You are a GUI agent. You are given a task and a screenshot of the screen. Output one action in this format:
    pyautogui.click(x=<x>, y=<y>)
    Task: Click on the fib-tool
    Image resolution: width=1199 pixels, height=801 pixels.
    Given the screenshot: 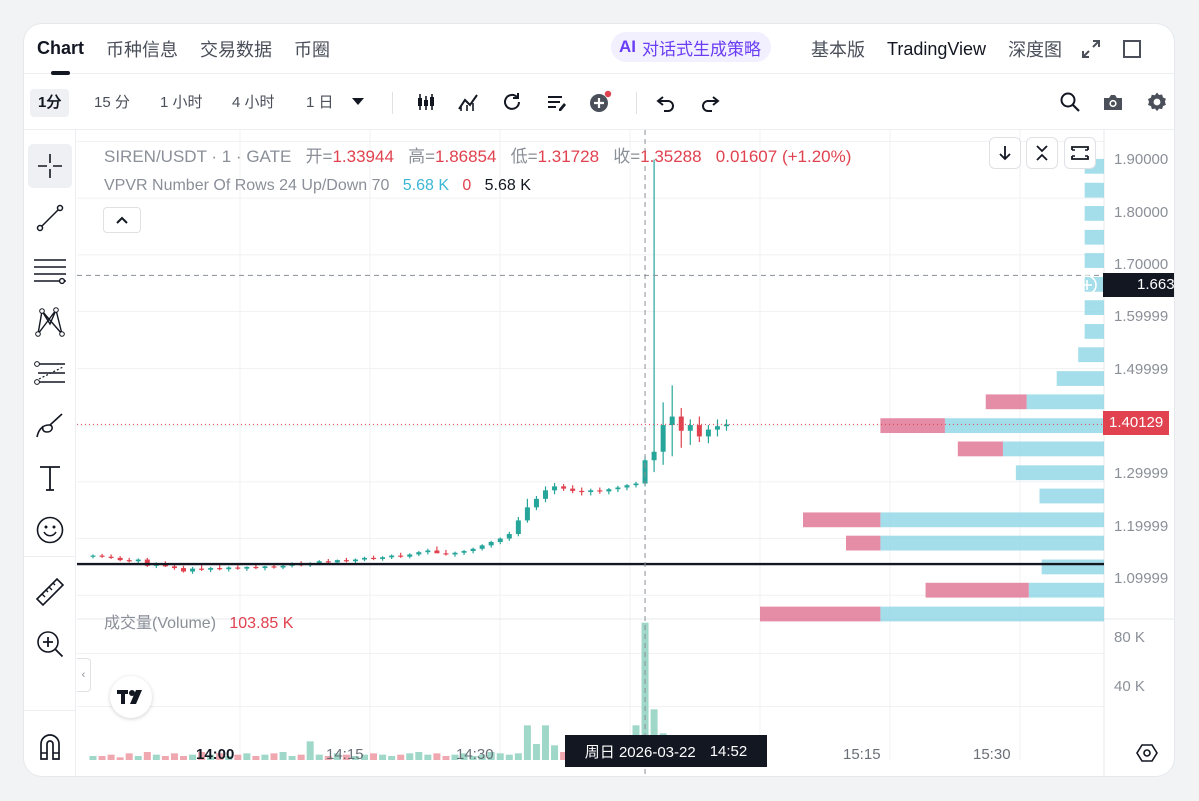 What is the action you would take?
    pyautogui.click(x=50, y=374)
    